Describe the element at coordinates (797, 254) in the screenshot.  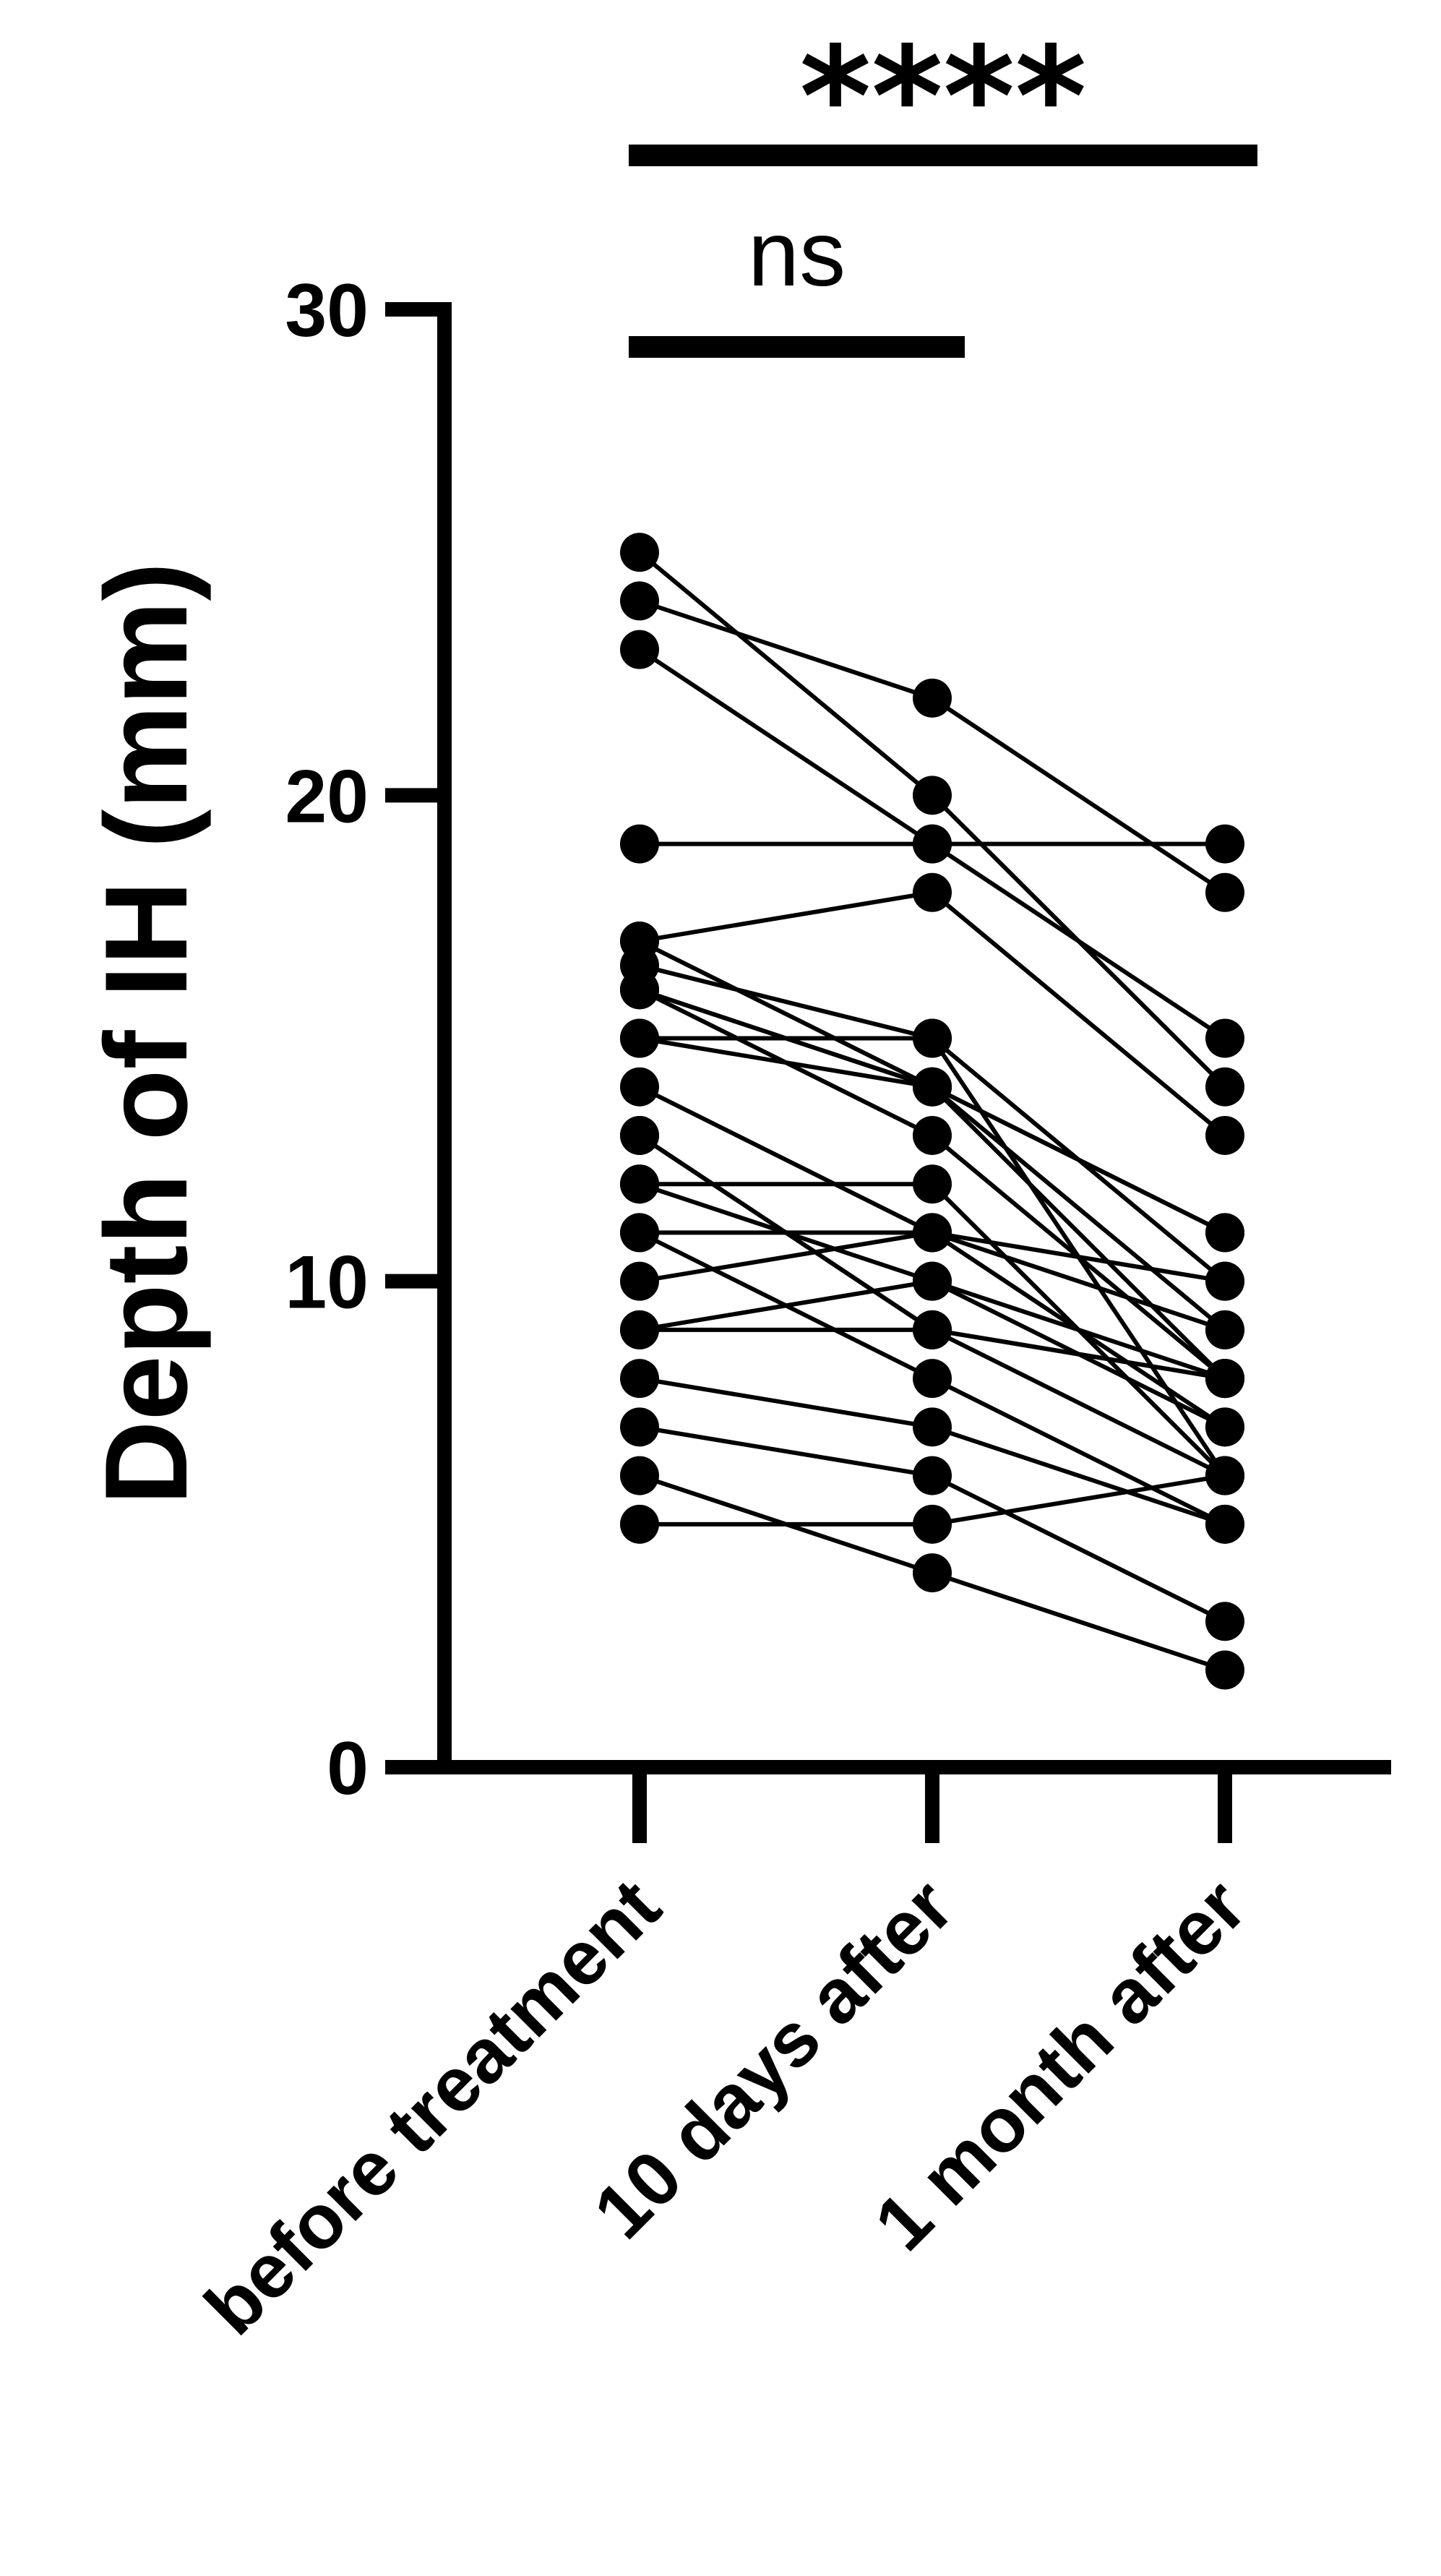
I see `significance-label: ns` at that location.